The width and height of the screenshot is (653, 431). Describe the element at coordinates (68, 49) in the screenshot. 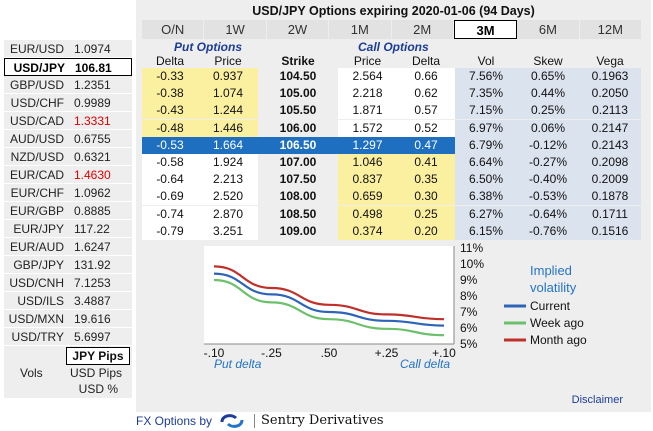

I see `pair-item: EUR/USD 1.0974` at that location.